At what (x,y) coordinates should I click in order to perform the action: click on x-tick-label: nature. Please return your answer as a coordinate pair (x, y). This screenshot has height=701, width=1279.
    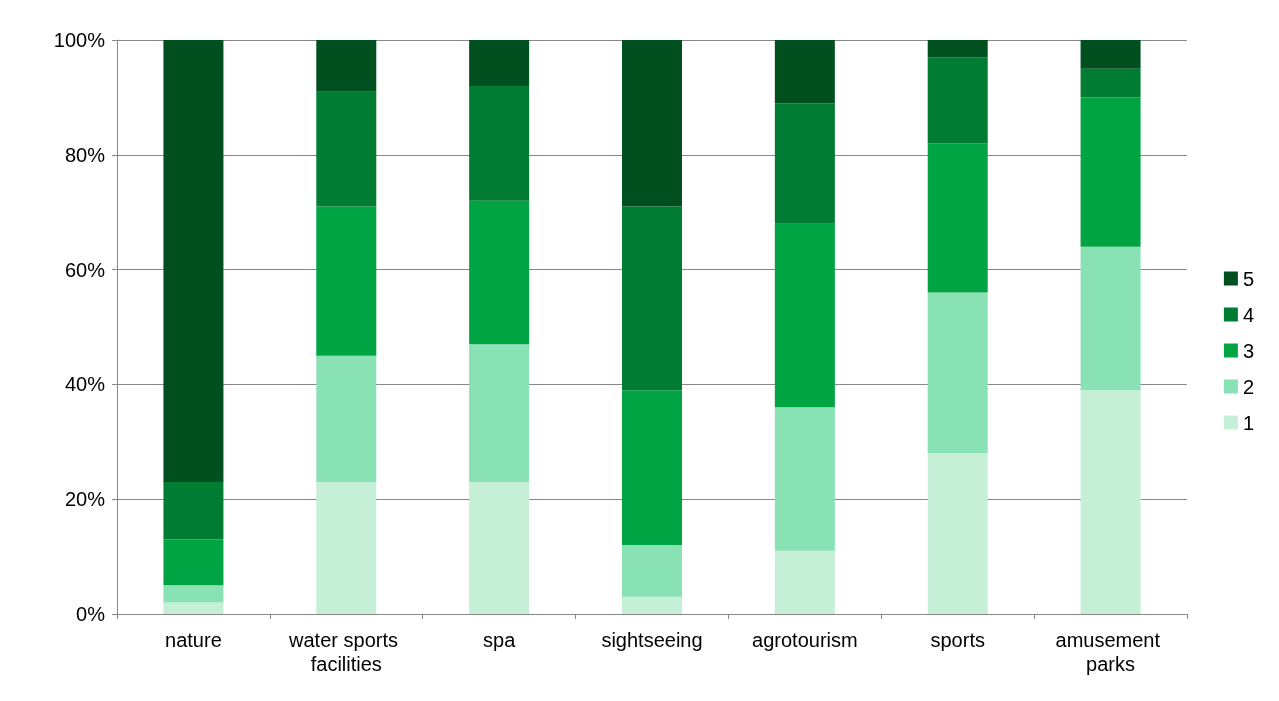
    Looking at the image, I should click on (193, 640).